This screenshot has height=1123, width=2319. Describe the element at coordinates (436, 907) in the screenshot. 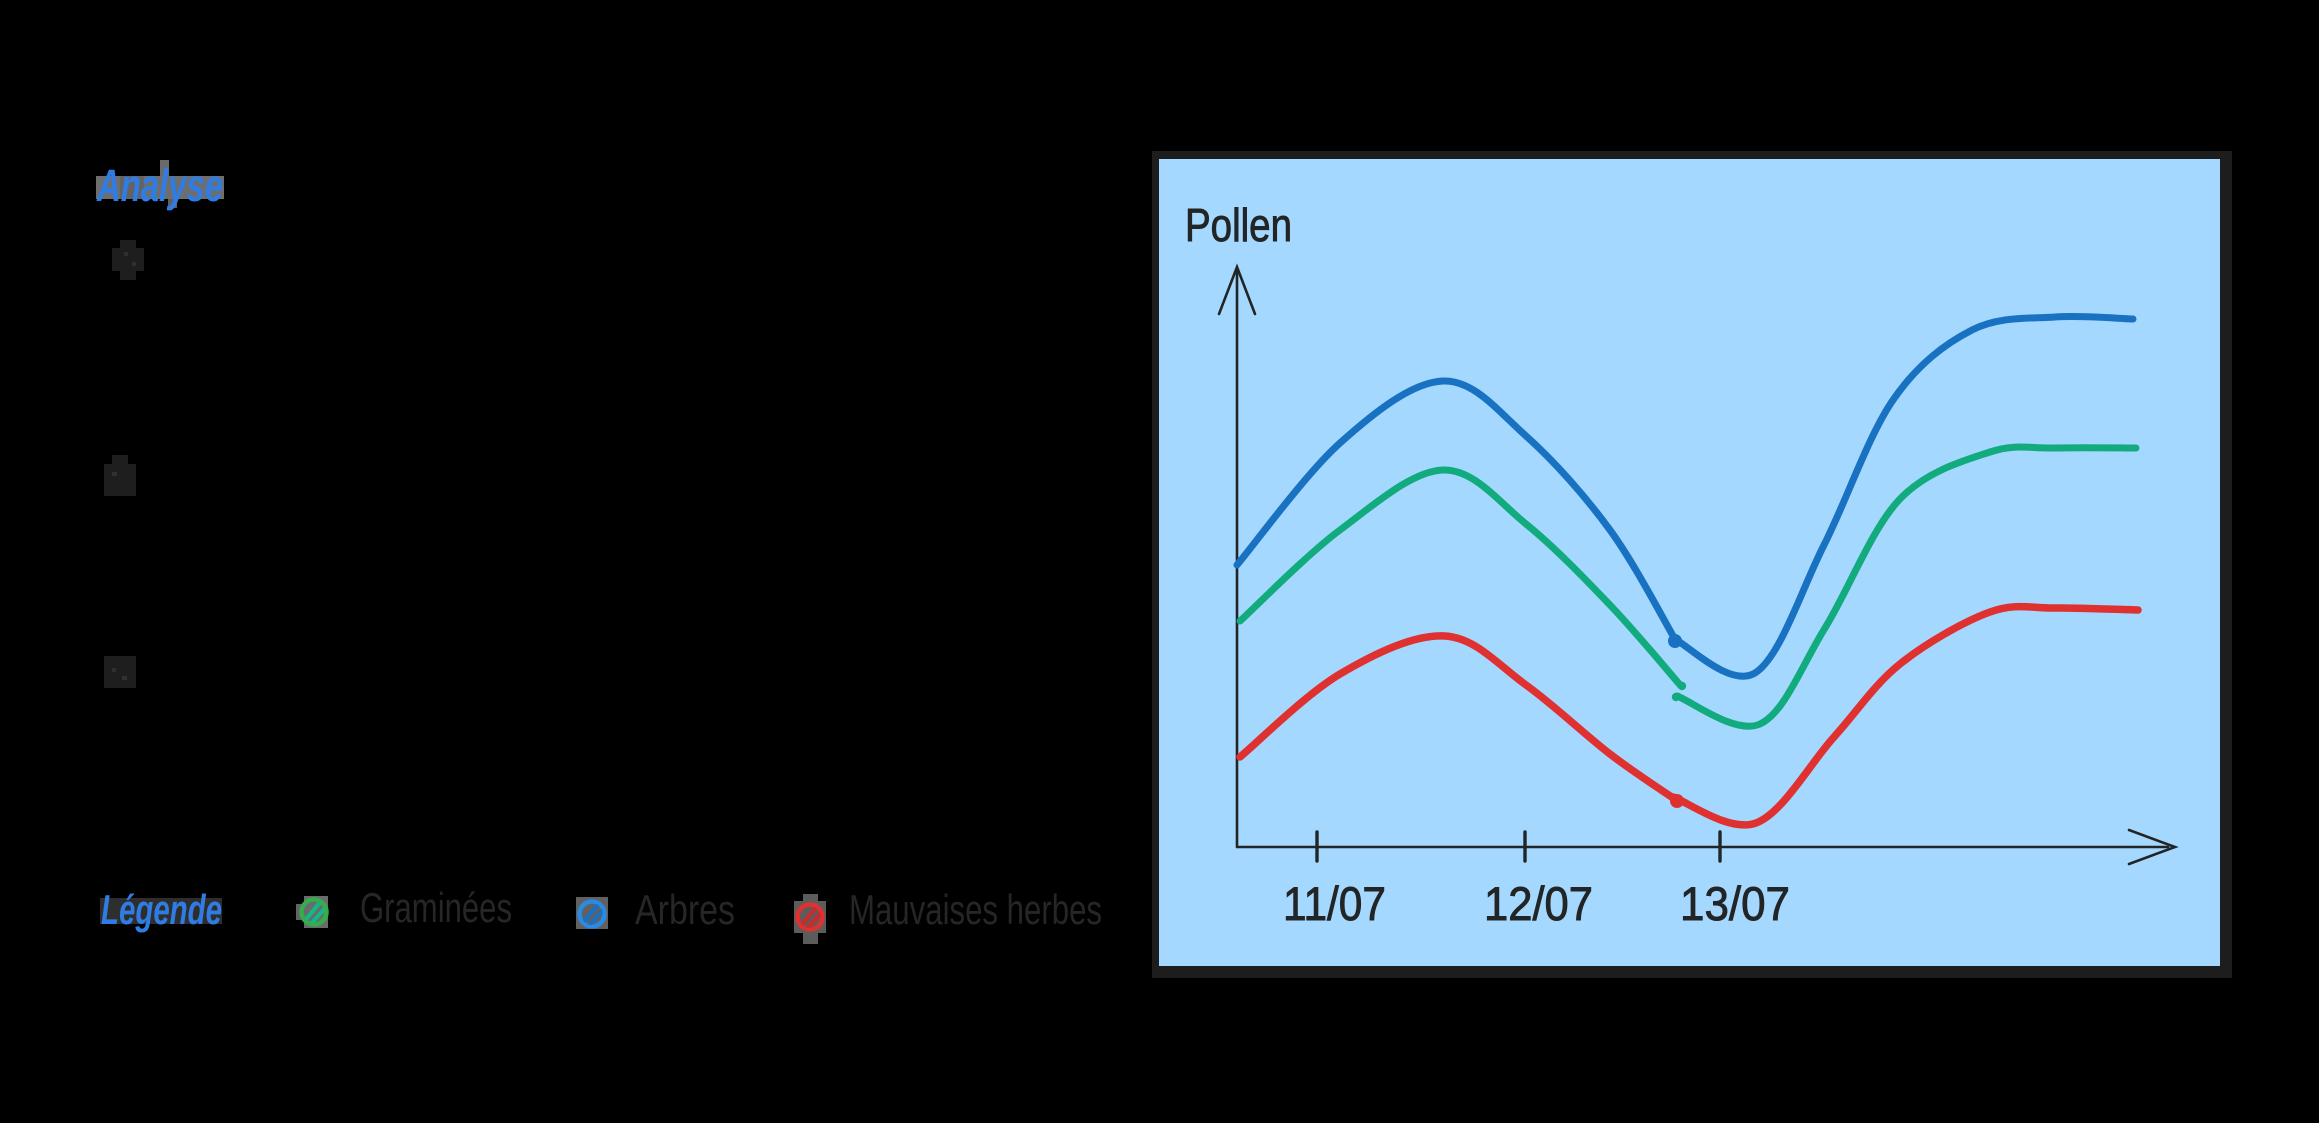

I see `svg-text: Graminées` at that location.